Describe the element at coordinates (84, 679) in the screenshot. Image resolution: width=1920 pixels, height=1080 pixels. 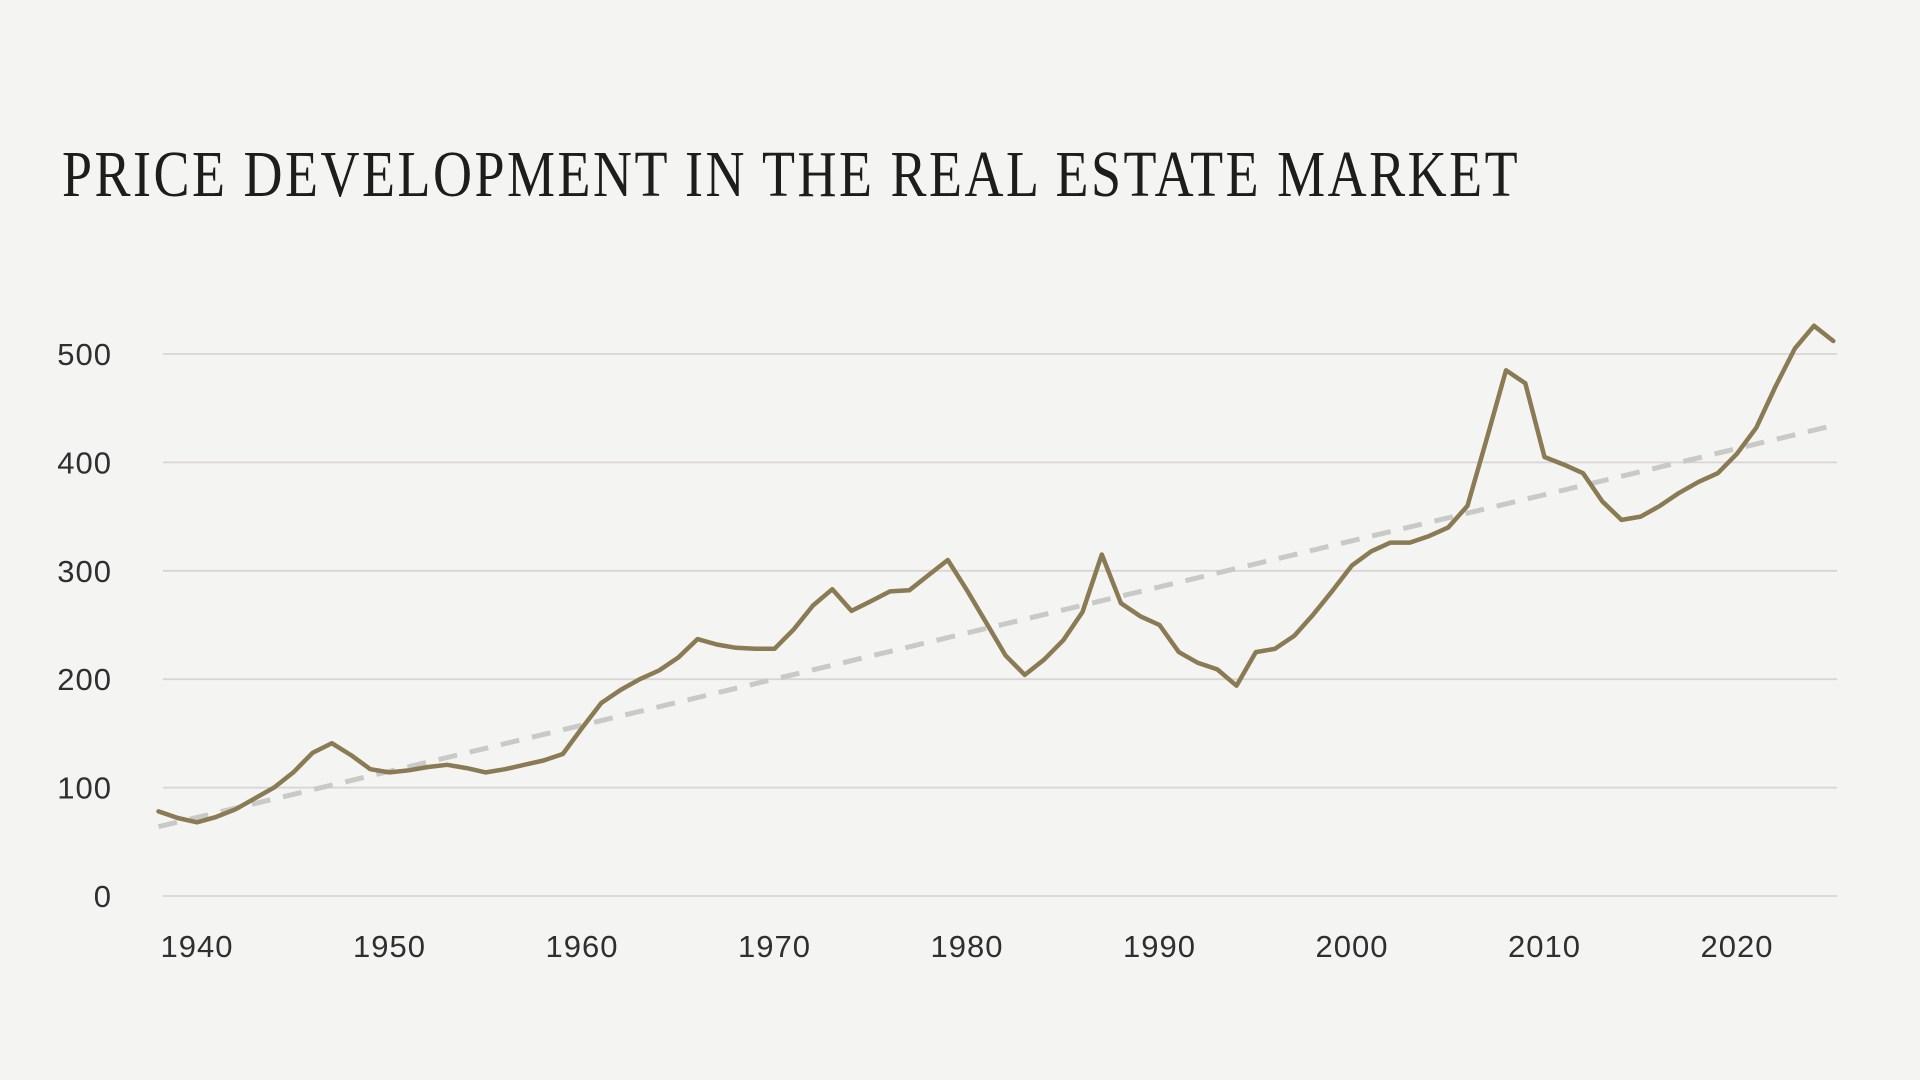
I see `y-tick-label-200: 200` at that location.